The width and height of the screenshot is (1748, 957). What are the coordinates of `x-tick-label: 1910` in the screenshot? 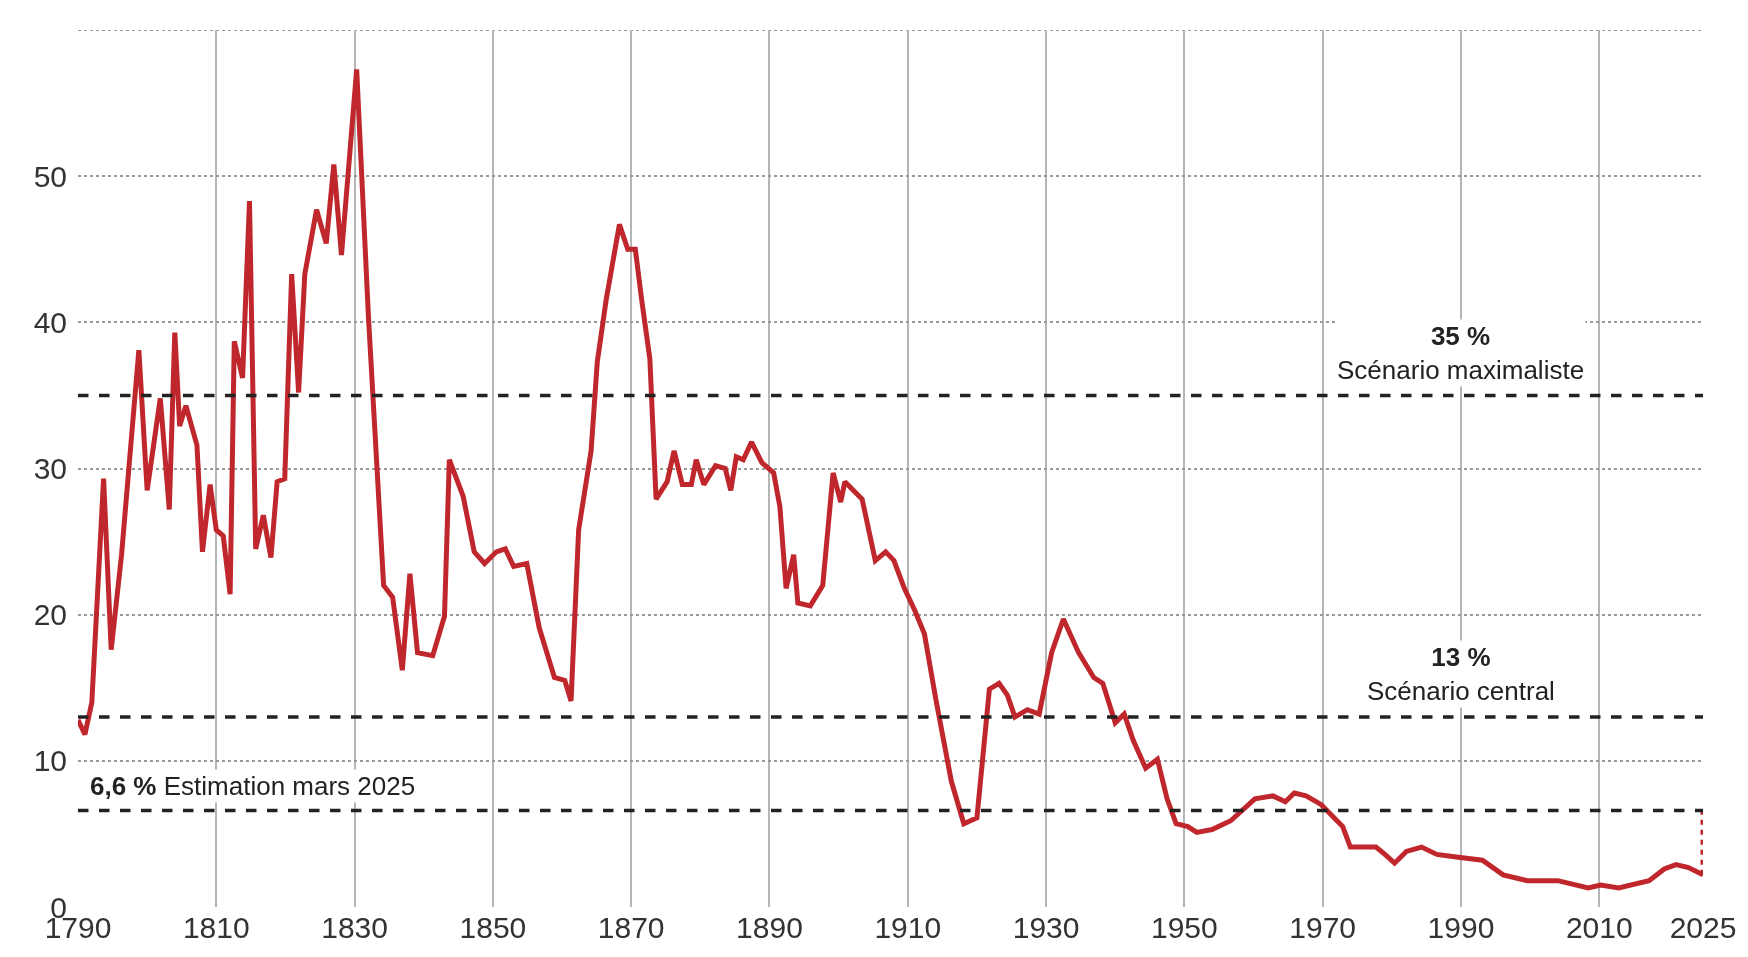 It's located at (908, 927).